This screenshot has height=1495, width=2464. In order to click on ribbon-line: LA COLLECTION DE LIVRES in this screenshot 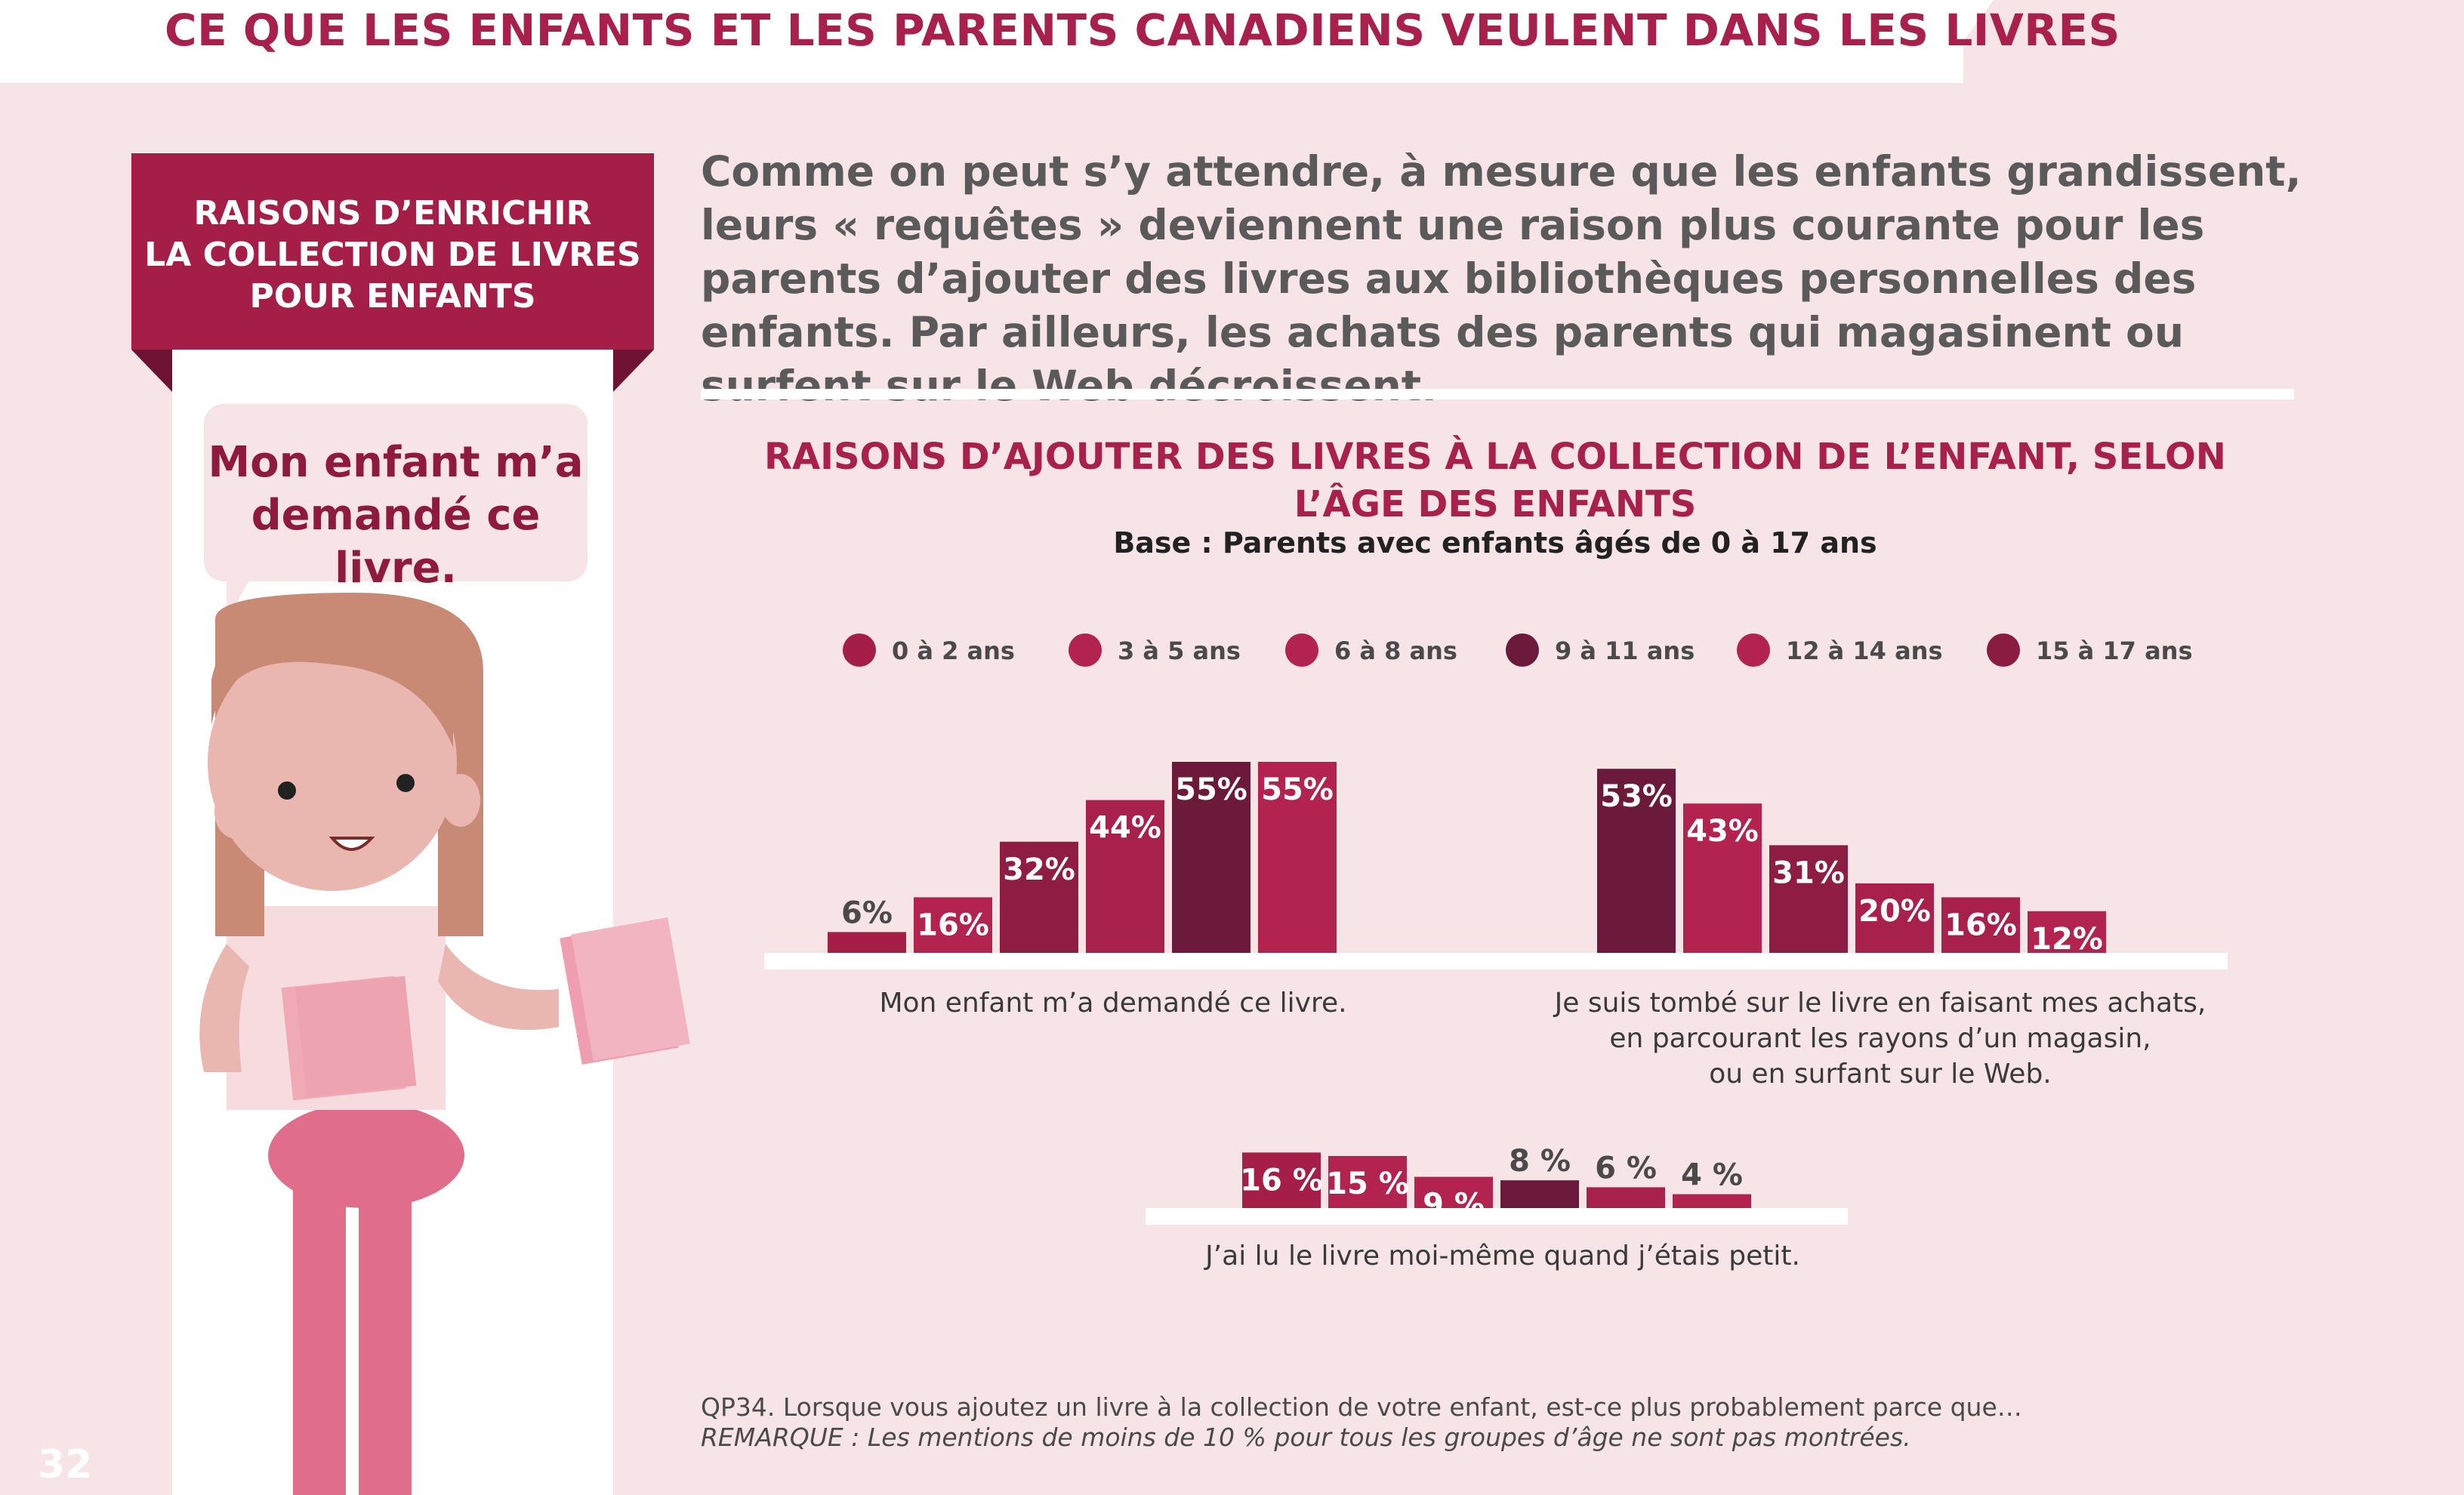, I will do `click(392, 255)`.